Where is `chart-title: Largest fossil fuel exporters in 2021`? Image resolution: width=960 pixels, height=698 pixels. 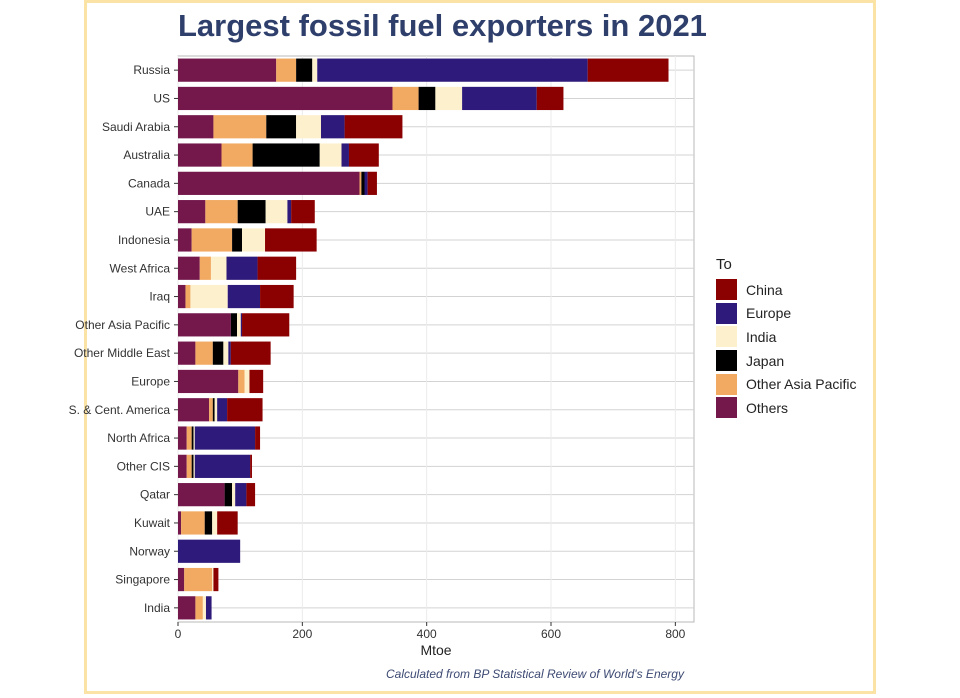
chart-title: Largest fossil fuel exporters in 2021 is located at coordinates (442, 25).